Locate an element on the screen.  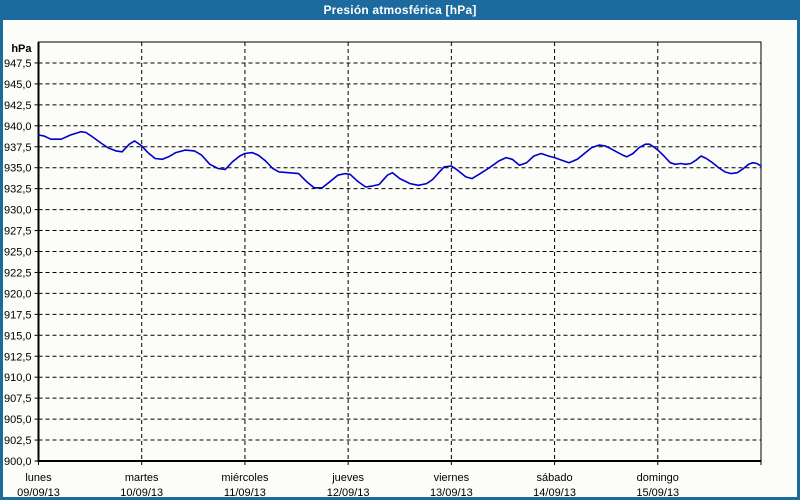
y-axis-unit-label: hPa is located at coordinates (21, 49).